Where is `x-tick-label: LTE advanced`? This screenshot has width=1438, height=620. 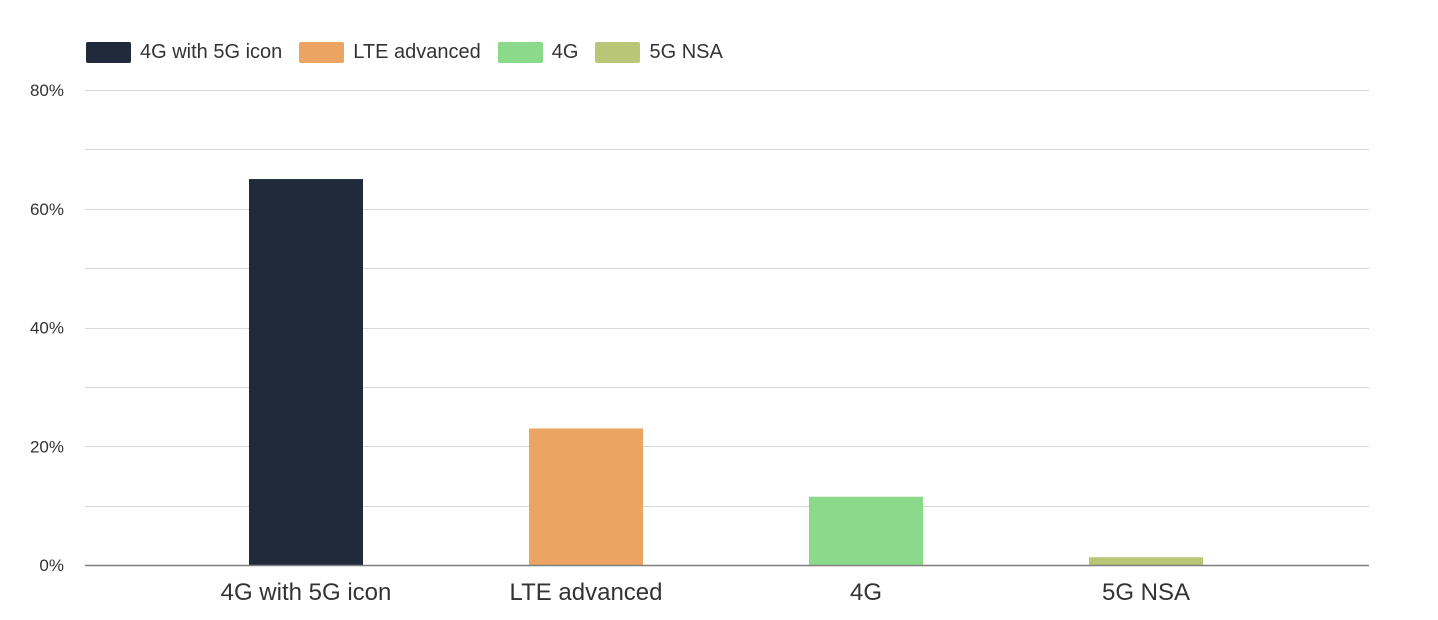 x-tick-label: LTE advanced is located at coordinates (586, 592).